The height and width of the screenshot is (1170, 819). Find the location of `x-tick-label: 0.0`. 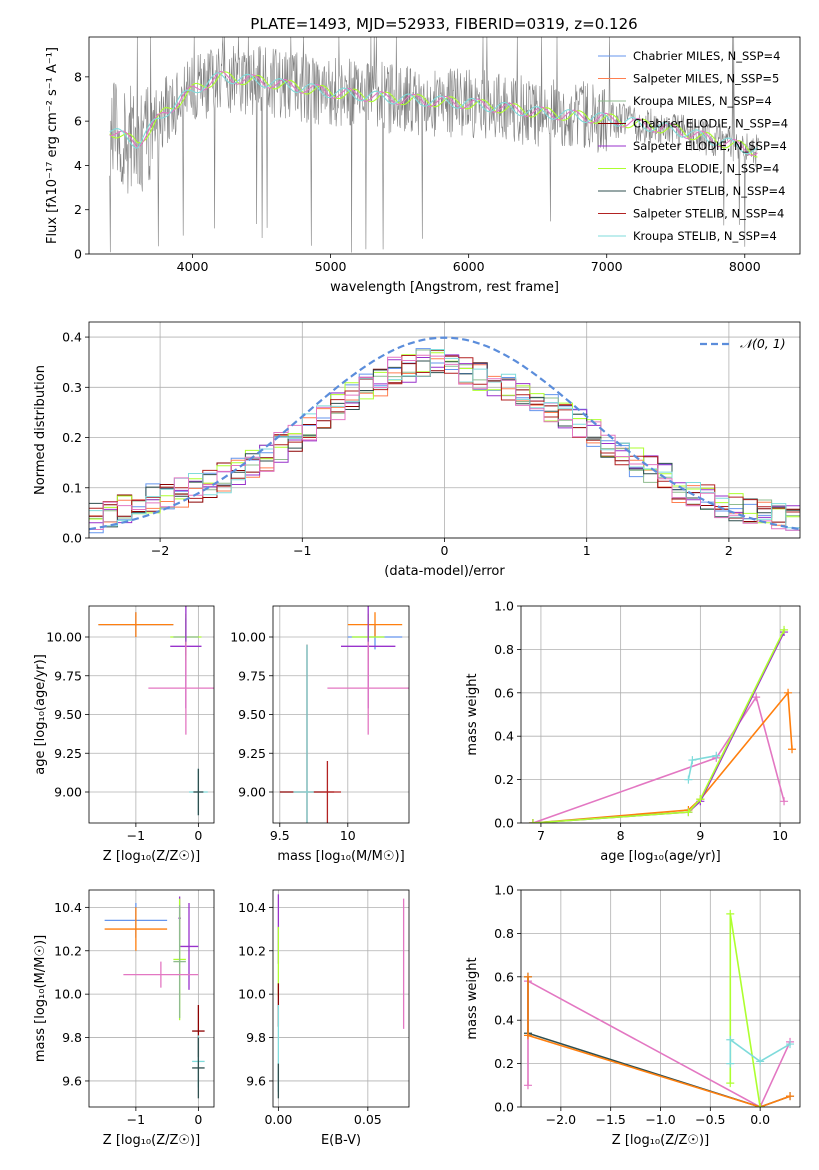

x-tick-label: 0.0 is located at coordinates (760, 1119).